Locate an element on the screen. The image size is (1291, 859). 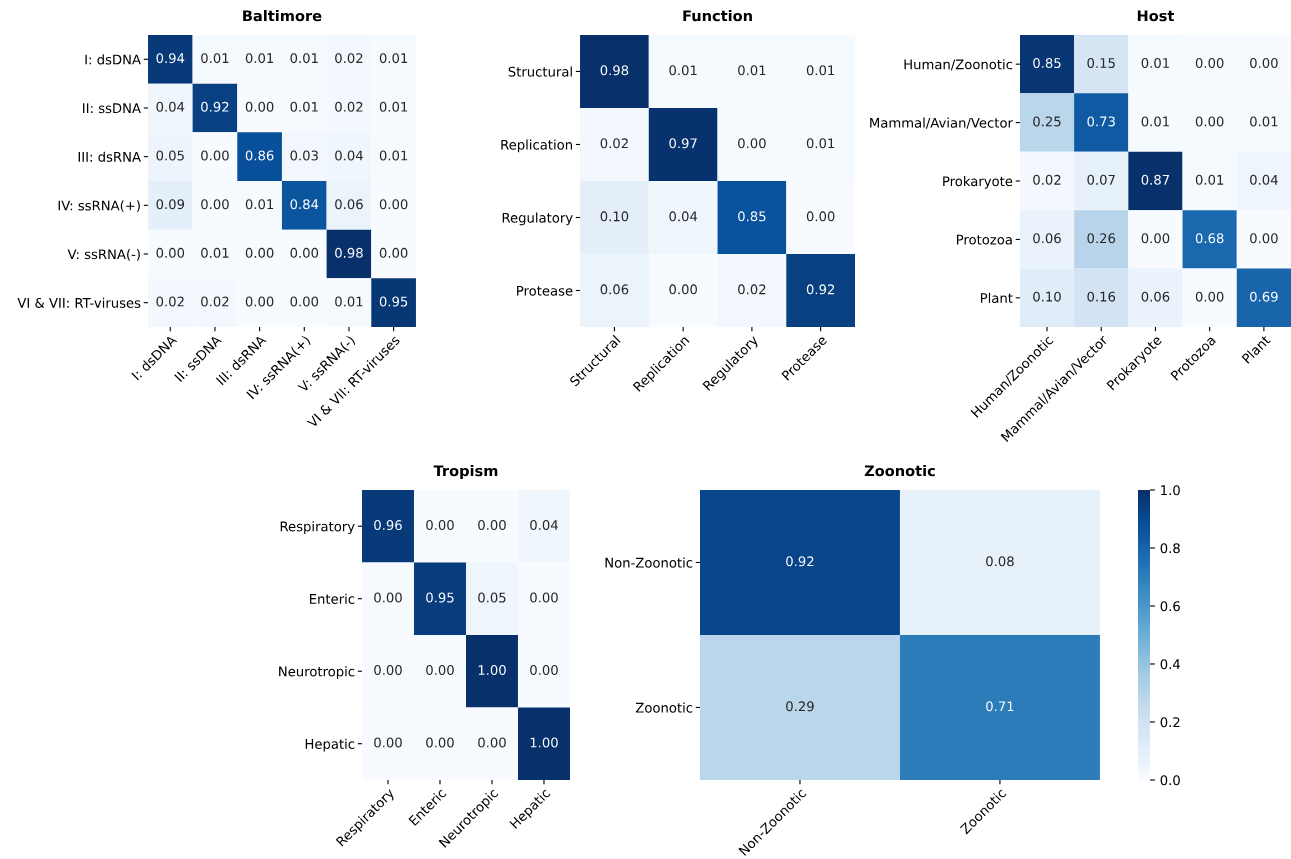
chart-title: Tropism is located at coordinates (465, 472).